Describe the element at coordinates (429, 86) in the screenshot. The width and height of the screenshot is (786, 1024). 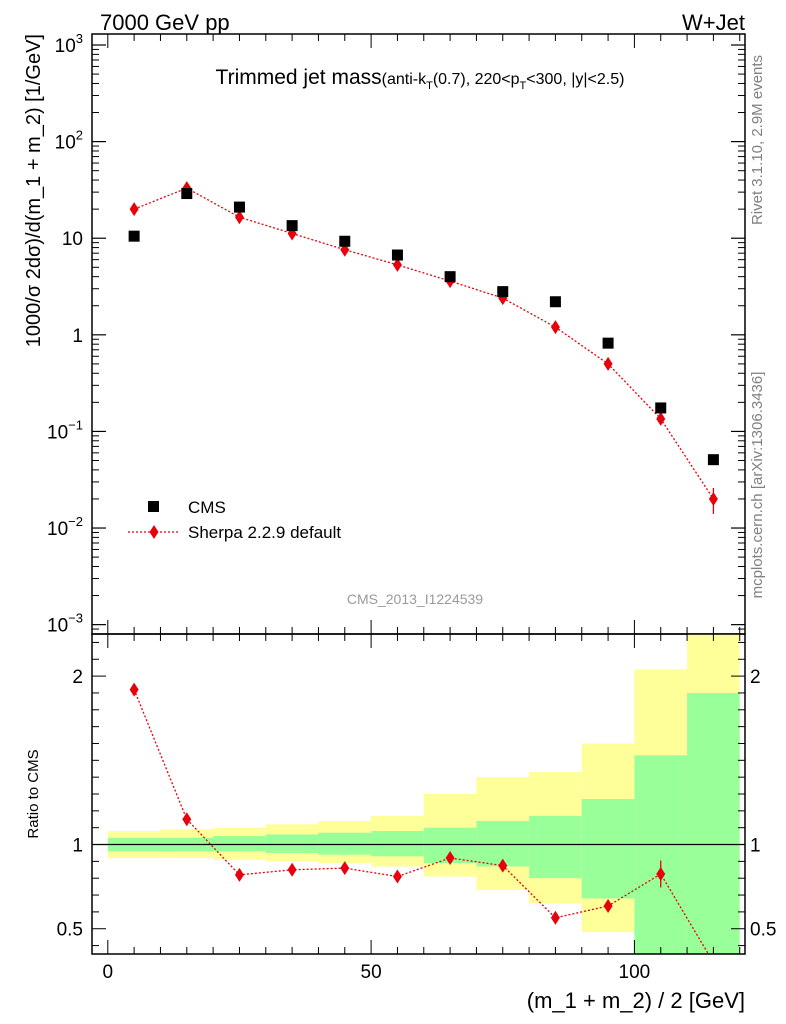
I see `plot-title-sub-b: T` at that location.